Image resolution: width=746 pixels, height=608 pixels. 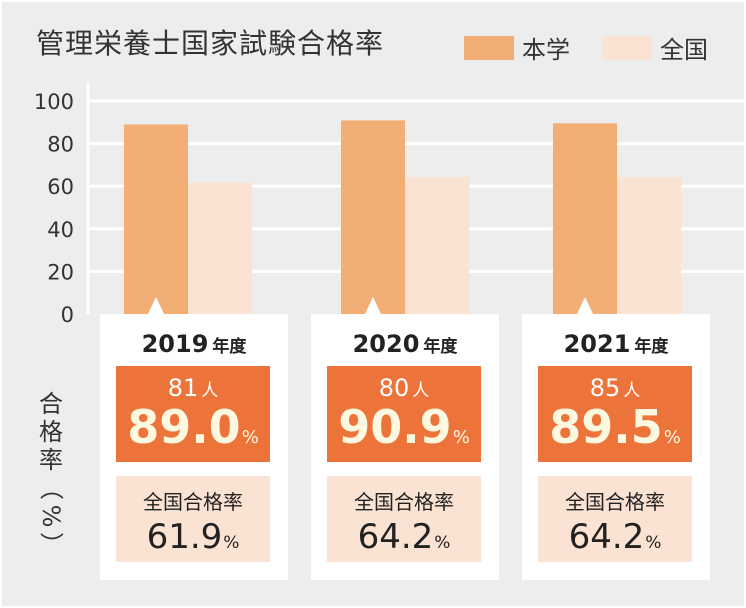 I want to click on card-year: 2020 年度, so click(x=405, y=344).